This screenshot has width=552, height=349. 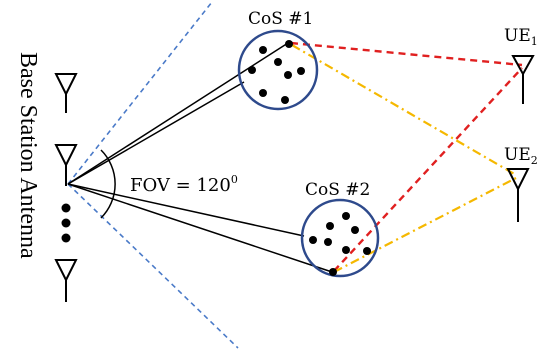 I want to click on yellow-path-cos2-ue2, so click(x=425, y=225).